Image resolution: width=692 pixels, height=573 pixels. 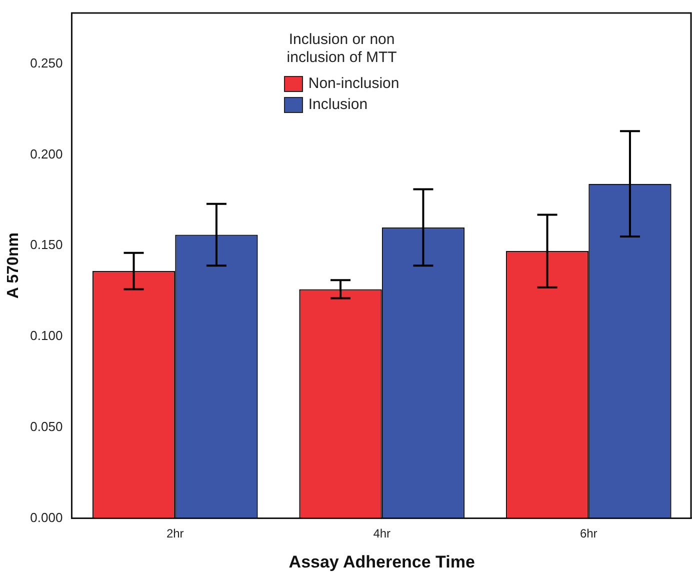 I want to click on y-tick-label: 0.200, so click(x=46, y=154).